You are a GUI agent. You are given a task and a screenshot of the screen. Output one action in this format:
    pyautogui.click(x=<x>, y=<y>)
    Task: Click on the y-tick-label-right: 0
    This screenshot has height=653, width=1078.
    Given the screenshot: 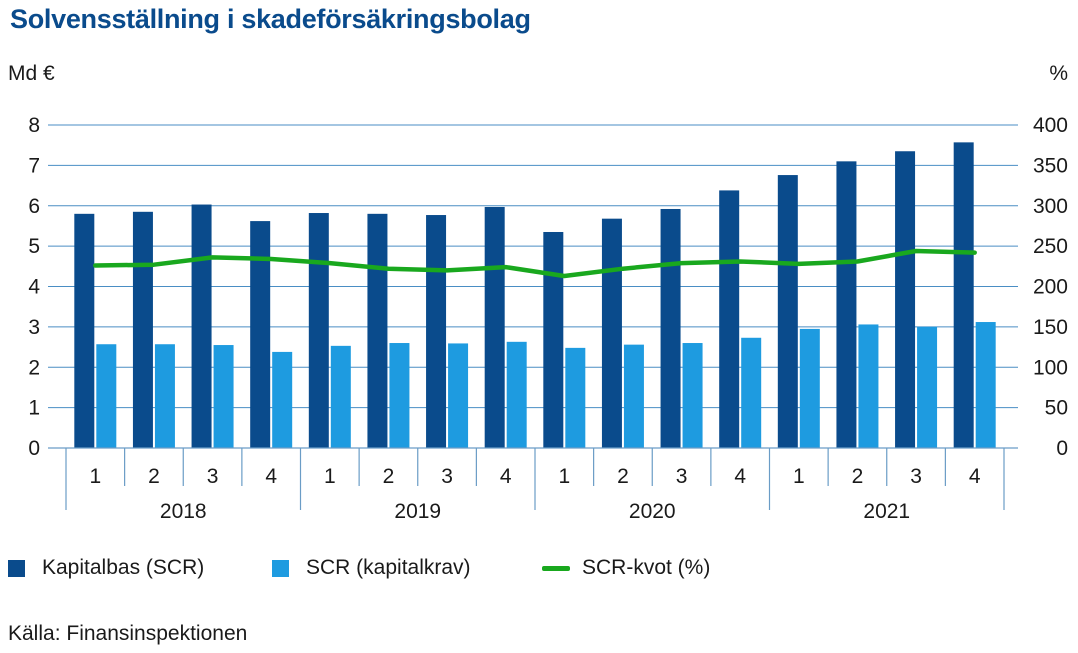 What is the action you would take?
    pyautogui.click(x=1062, y=448)
    